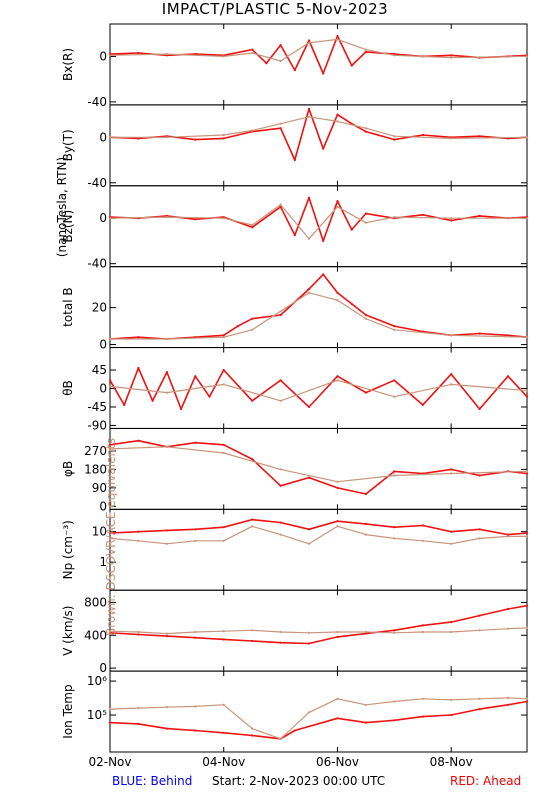 The width and height of the screenshot is (550, 800). Describe the element at coordinates (318, 145) in the screenshot. I see `panel-frame-by` at that location.